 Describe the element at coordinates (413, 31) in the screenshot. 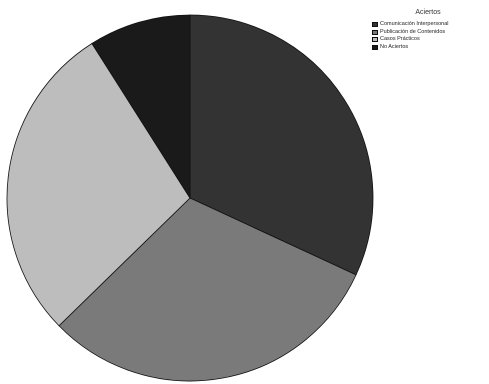

I see `legend-label: Publicación de Contenidos` at that location.